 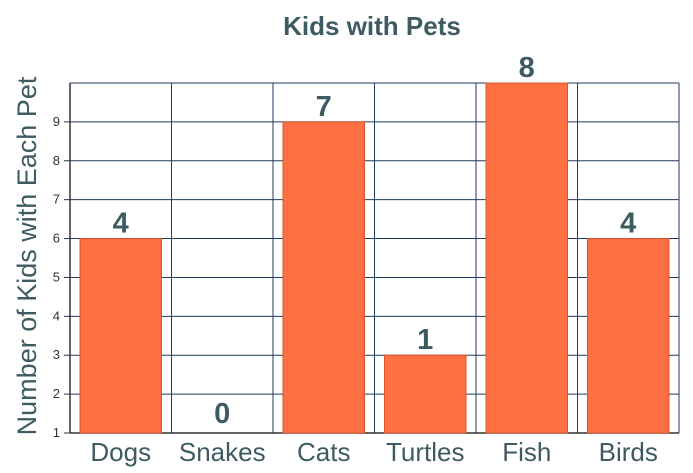 What do you see at coordinates (120, 336) in the screenshot?
I see `bar-dogs` at bounding box center [120, 336].